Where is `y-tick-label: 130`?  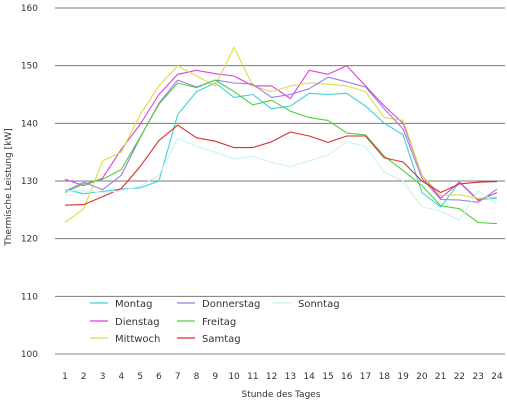
y-tick-label: 130 is located at coordinates (29, 182).